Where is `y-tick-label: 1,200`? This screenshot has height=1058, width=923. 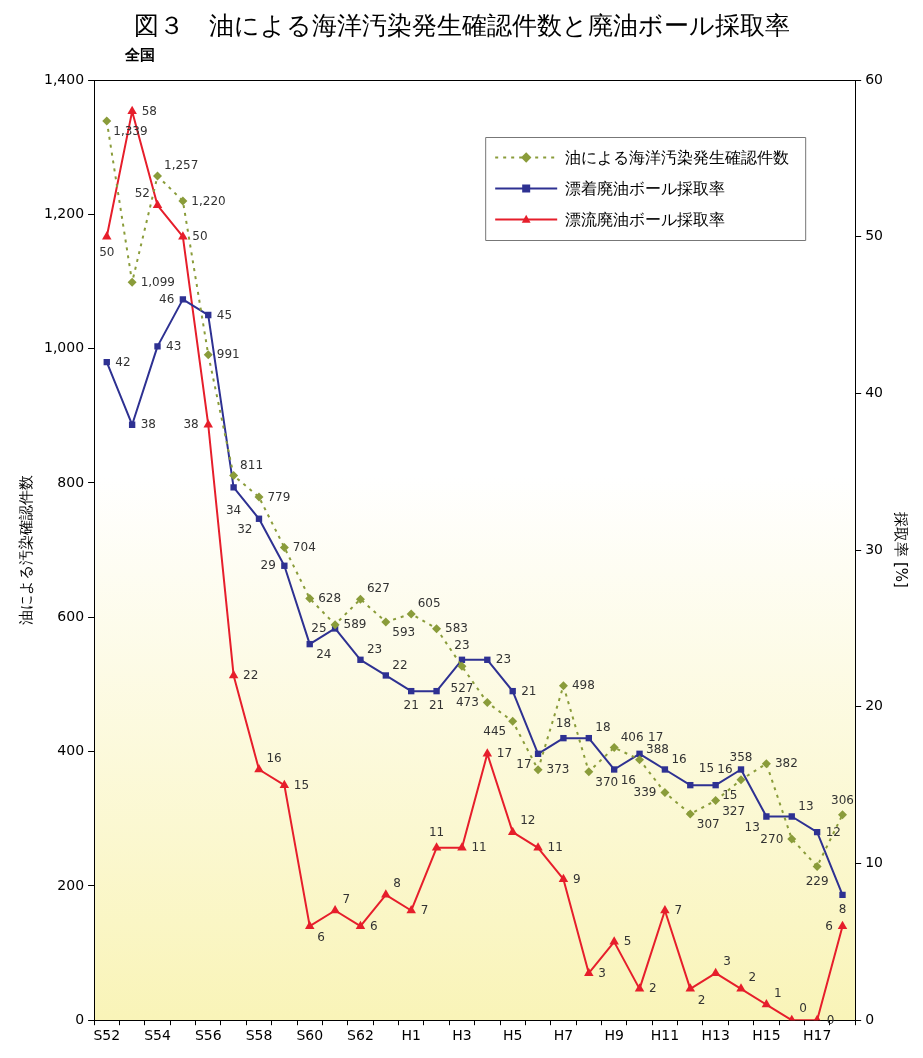
y-tick-label: 1,200 is located at coordinates (64, 212).